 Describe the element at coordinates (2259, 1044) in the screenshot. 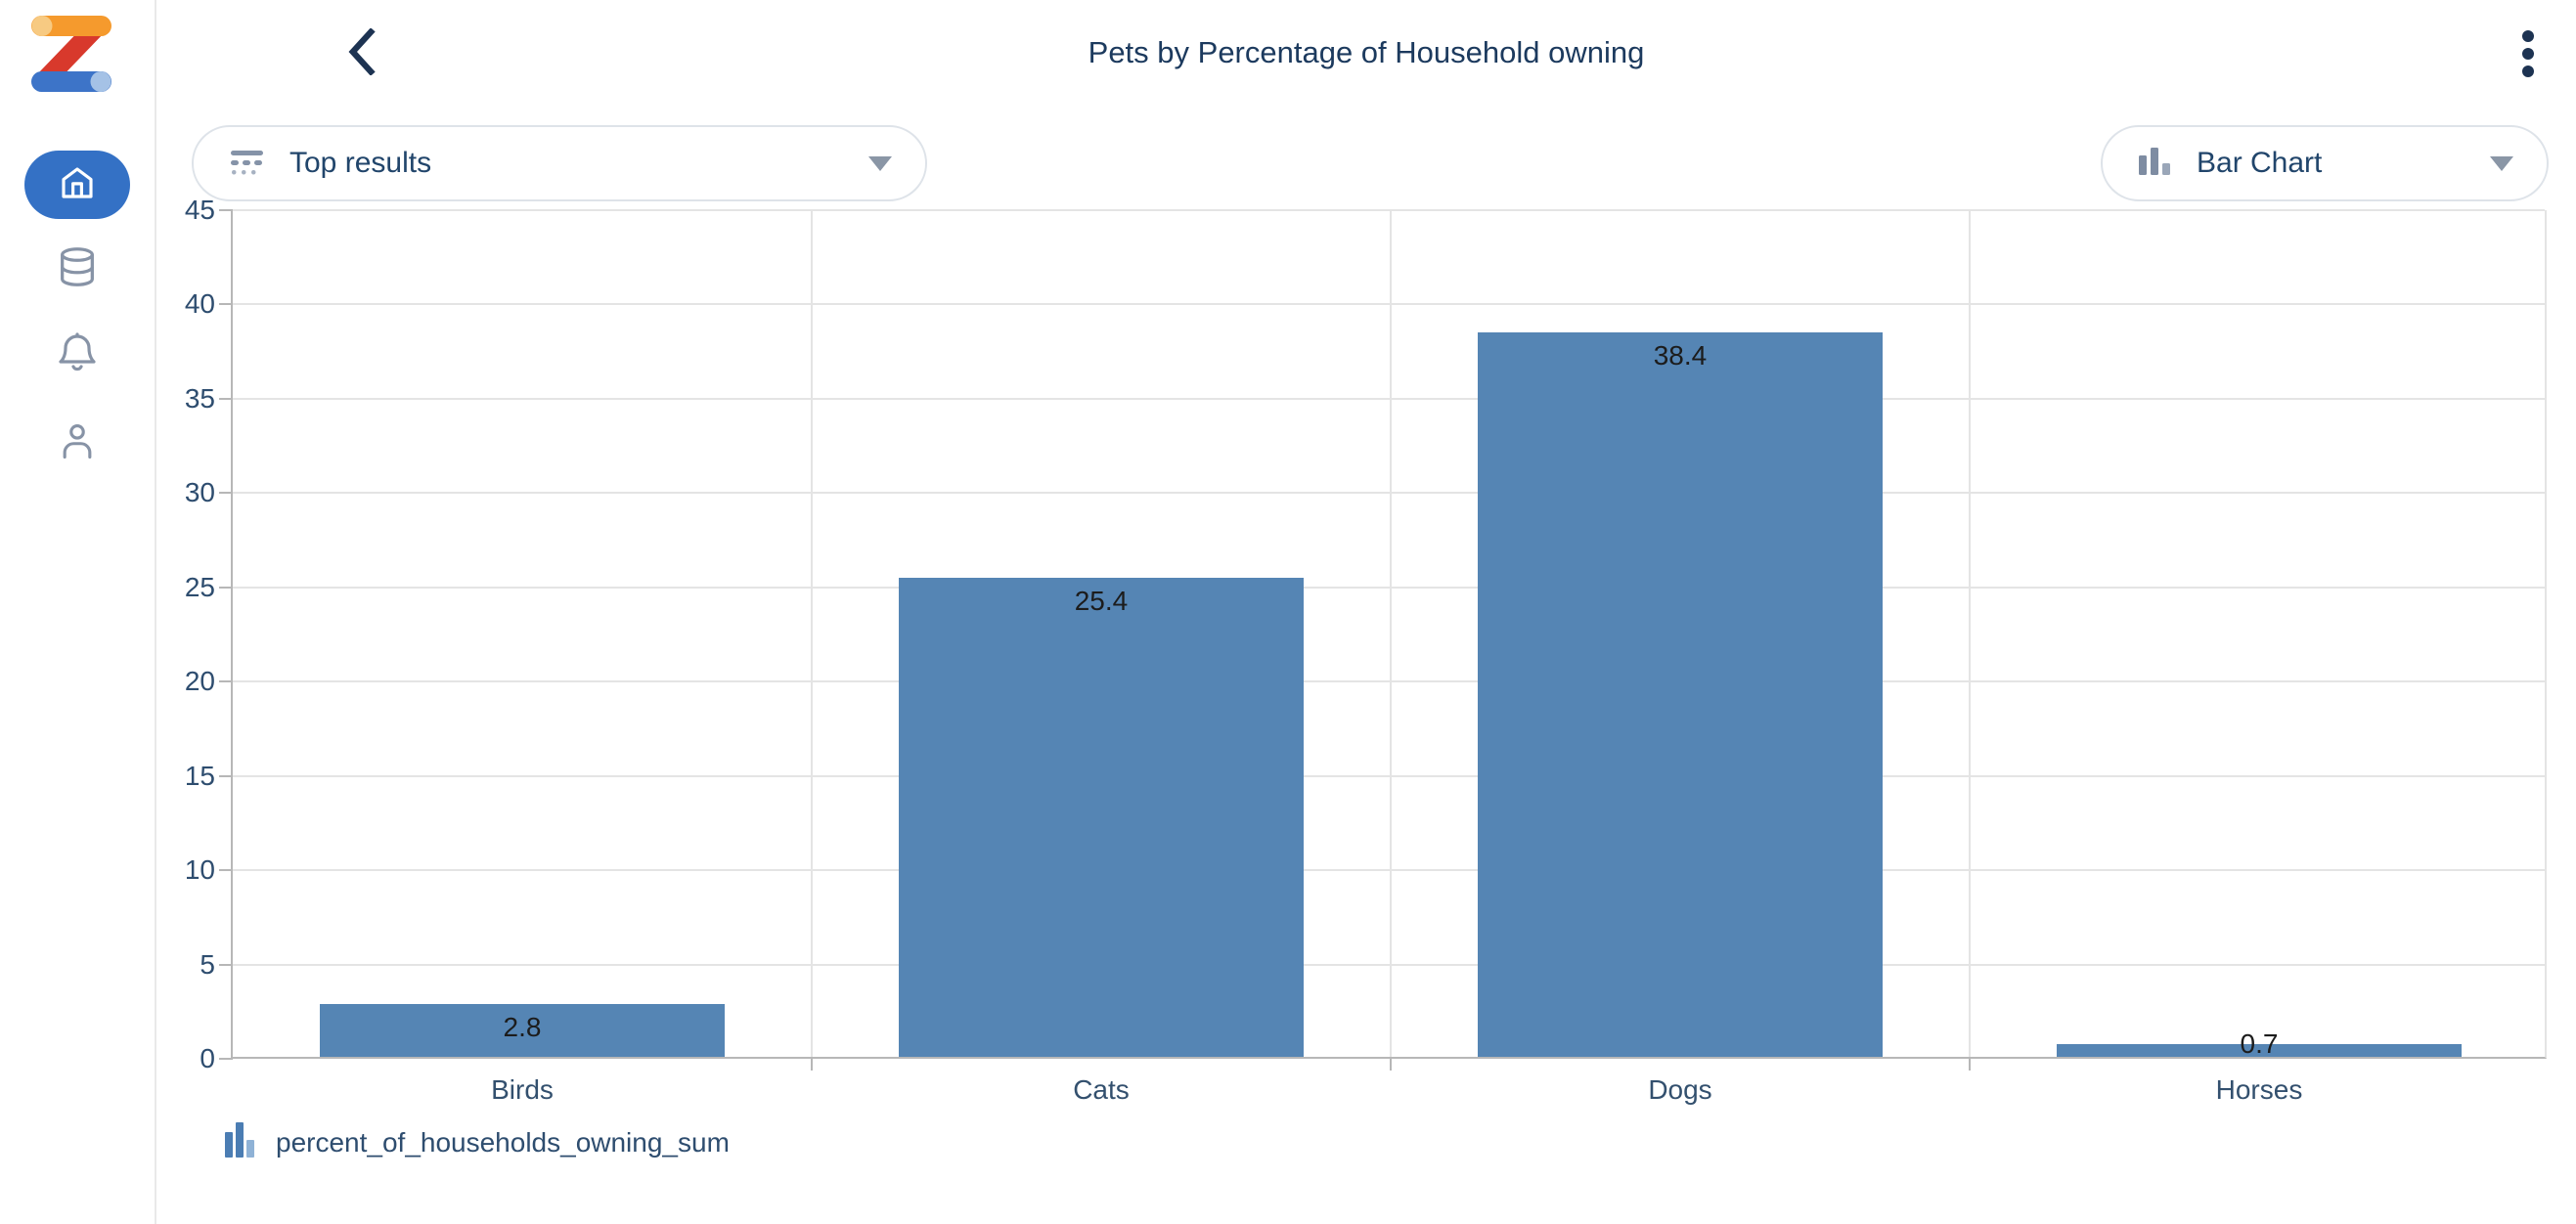

I see `bar-value-label: 0.7` at that location.